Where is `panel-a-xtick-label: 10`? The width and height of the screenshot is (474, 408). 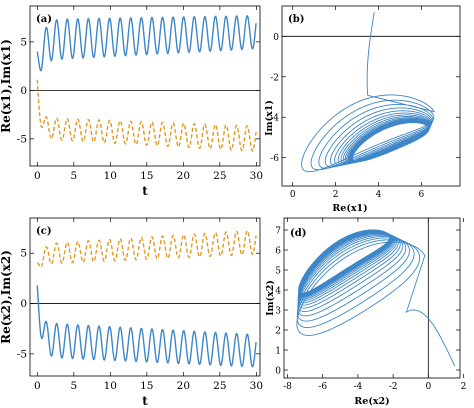 panel-a-xtick-label: 10 is located at coordinates (110, 176).